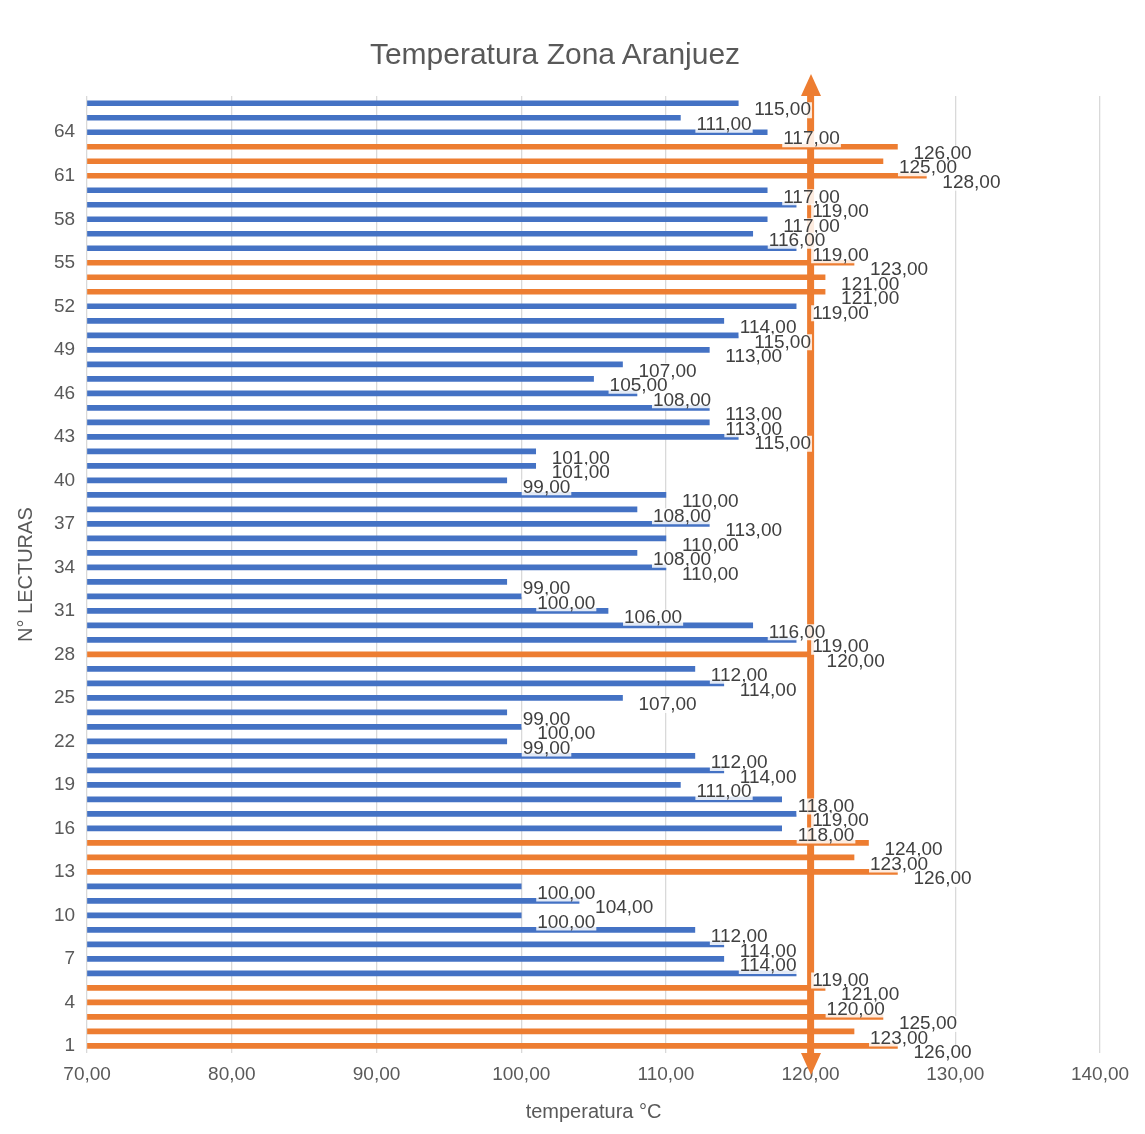  Describe the element at coordinates (1100, 1073) in the screenshot. I see `x-tick-label: 140,00` at that location.